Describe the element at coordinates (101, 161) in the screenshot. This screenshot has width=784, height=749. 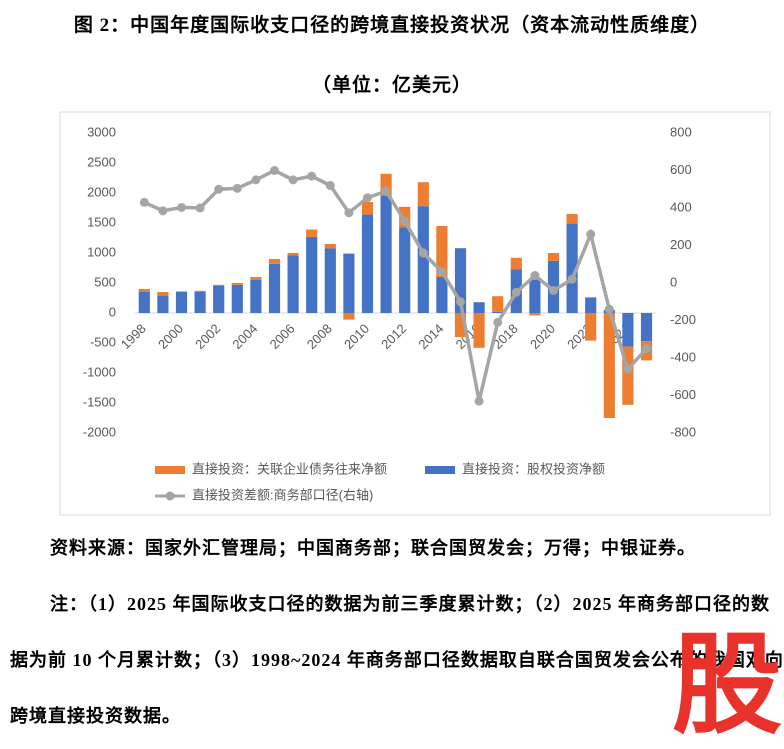
I see `y-tick-label: 2500` at that location.